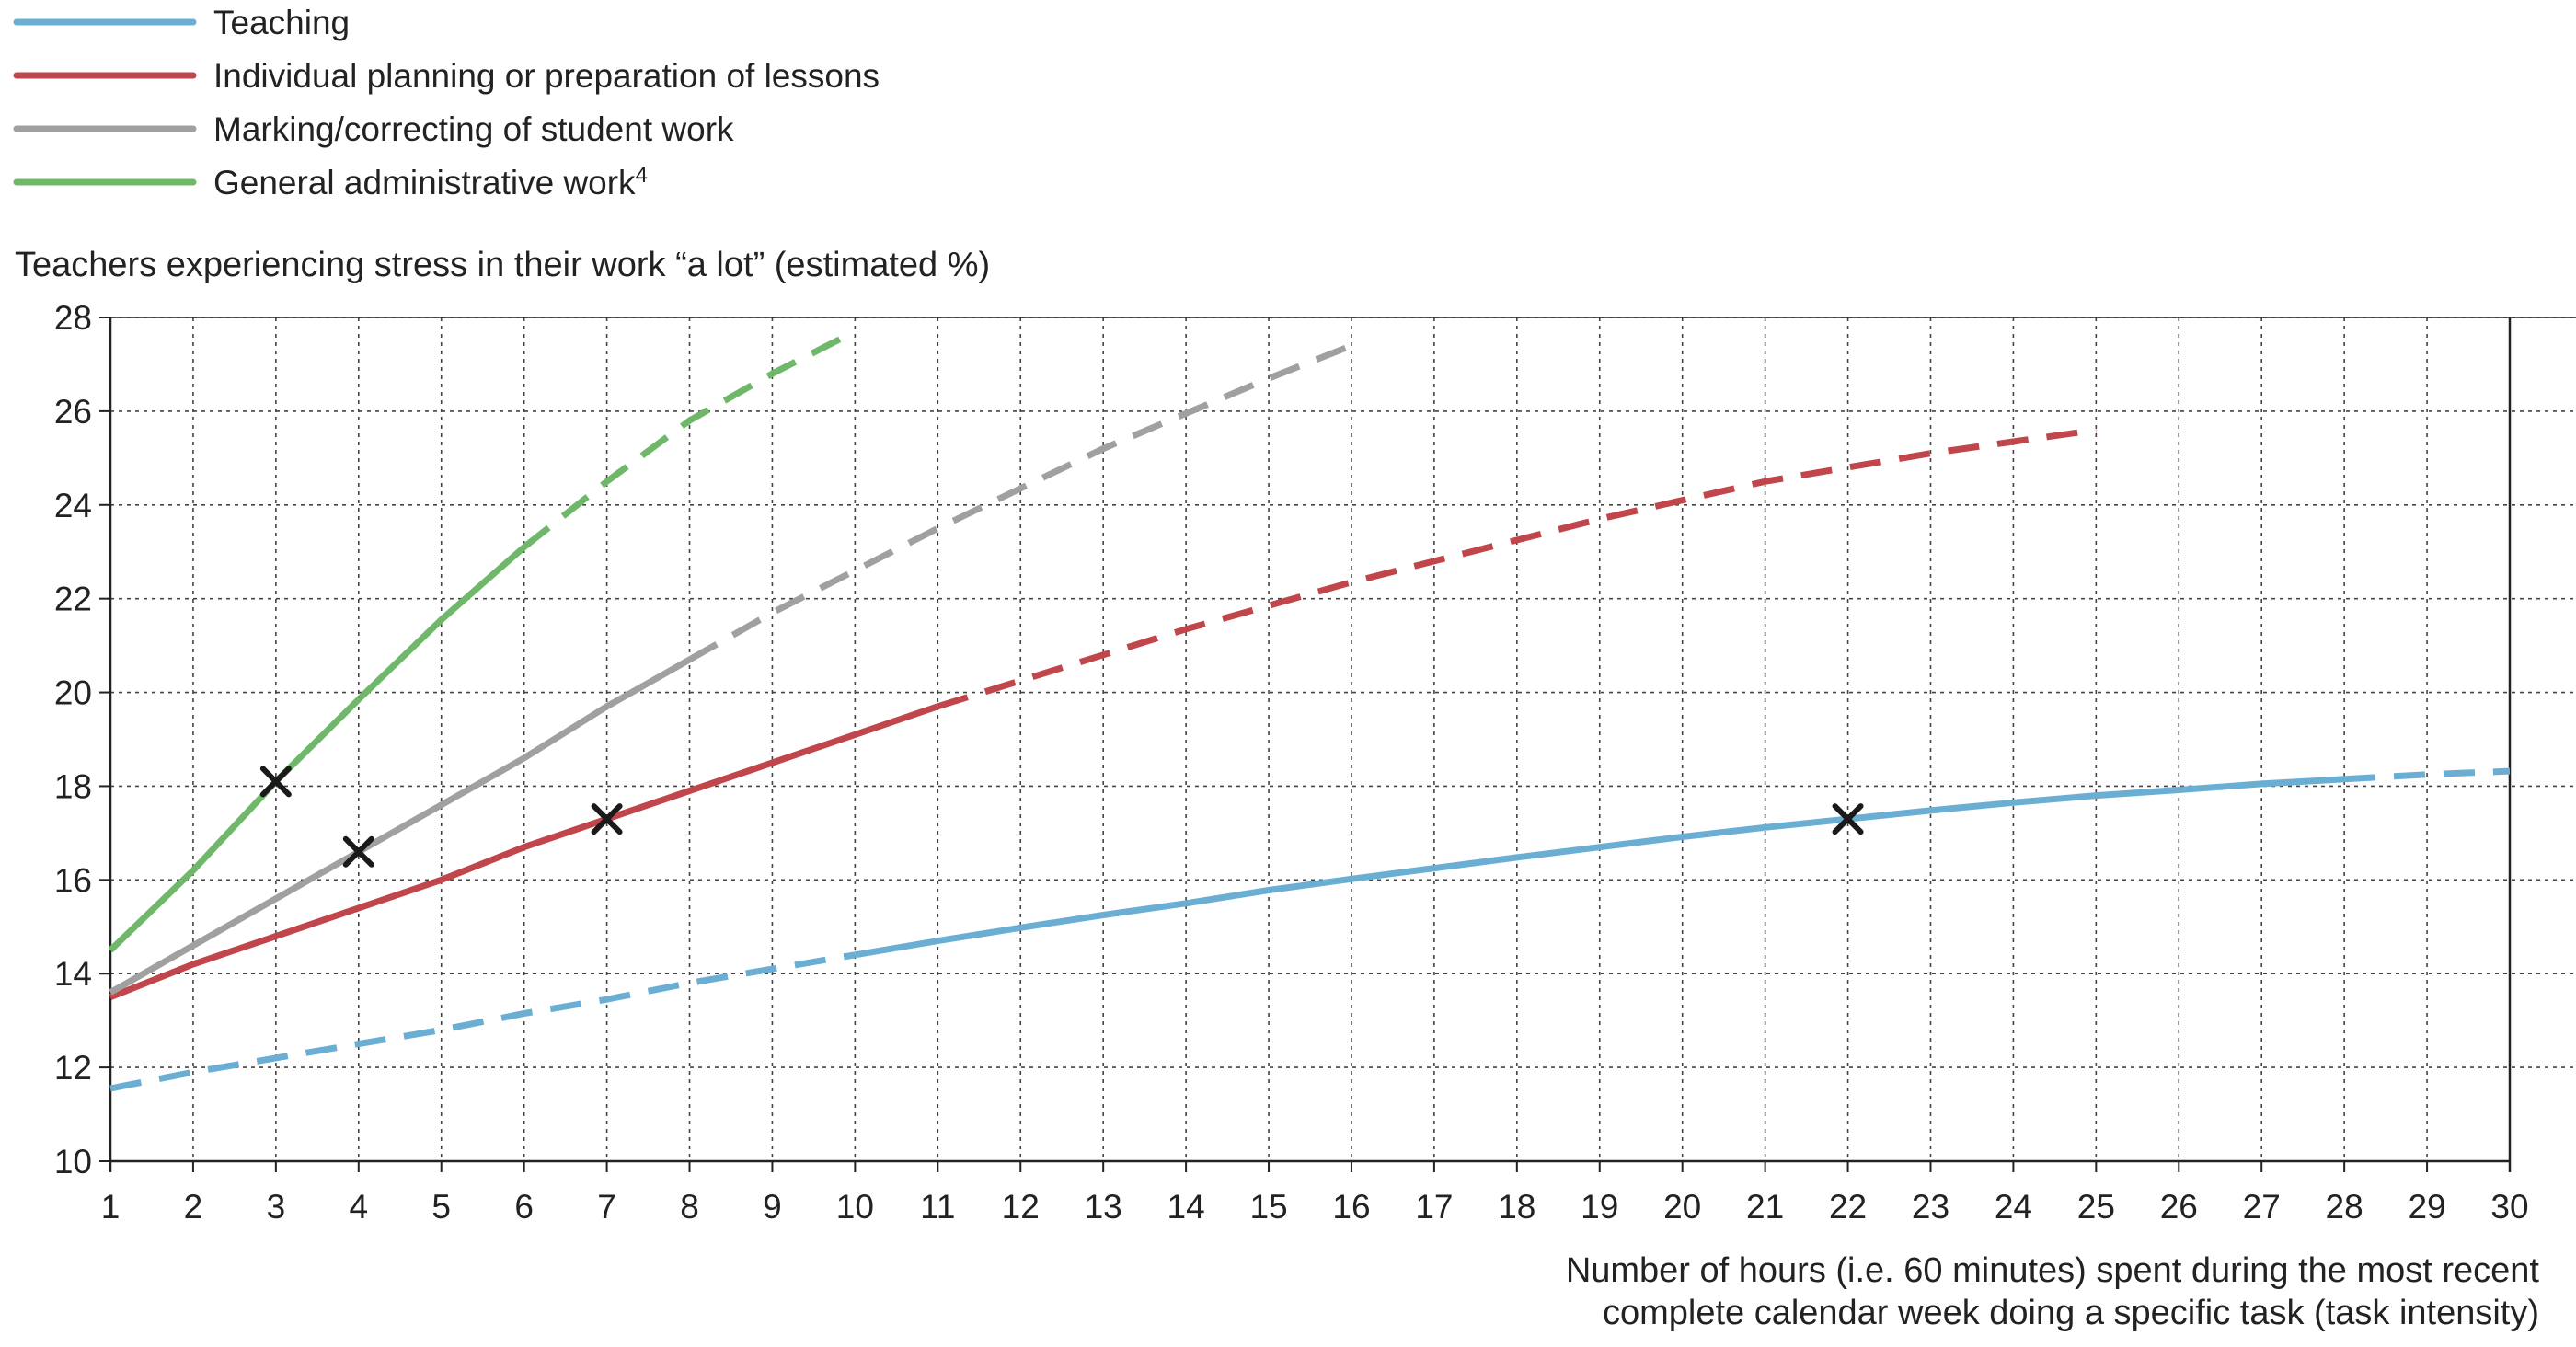 The width and height of the screenshot is (2576, 1347). I want to click on y-tick-label-20: 20, so click(73, 693).